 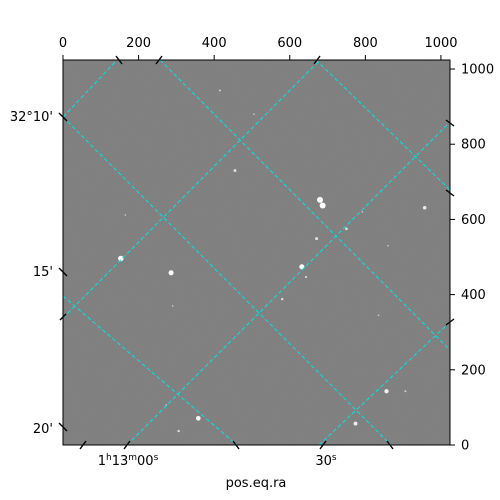 I want to click on dec-tick-label: 15', so click(x=43, y=272).